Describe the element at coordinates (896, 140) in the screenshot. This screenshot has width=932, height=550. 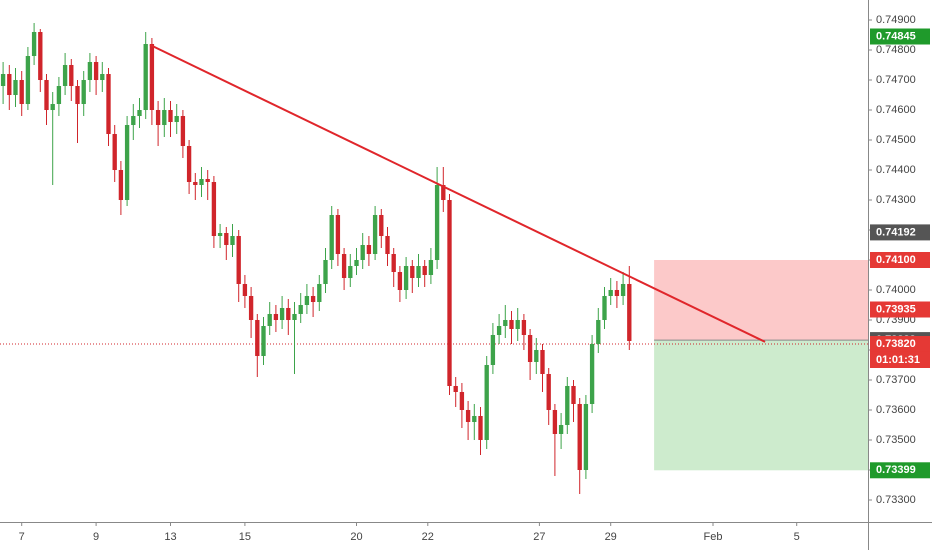
I see `y-tick-label: 0.74500` at that location.